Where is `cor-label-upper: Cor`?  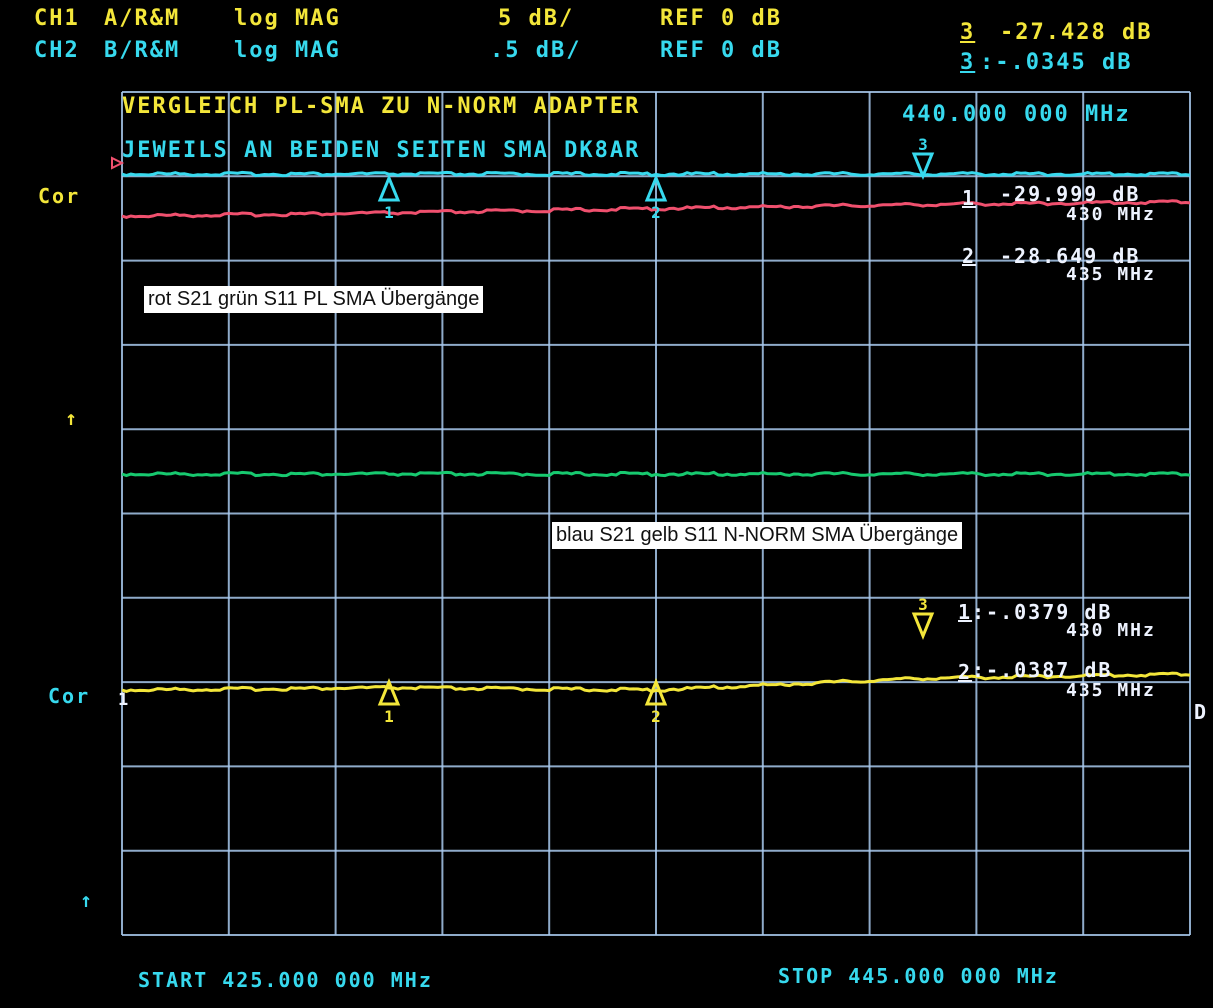 cor-label-upper: Cor is located at coordinates (59, 196).